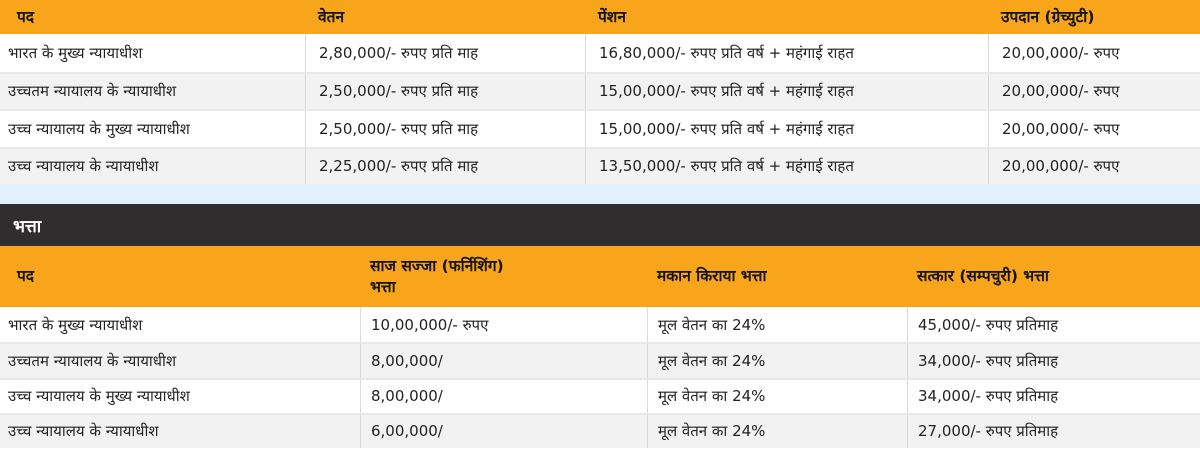 The image size is (1200, 450). I want to click on salary-cell: 2,25,000/- रुपए प्रति माह, so click(445, 166).